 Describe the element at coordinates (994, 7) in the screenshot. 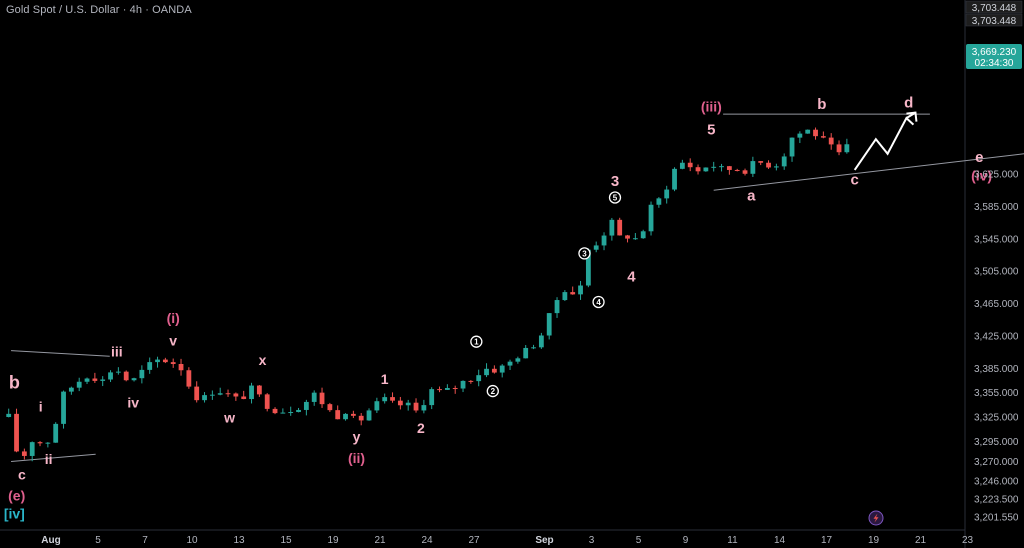

I see `high-tag-1-bg` at that location.